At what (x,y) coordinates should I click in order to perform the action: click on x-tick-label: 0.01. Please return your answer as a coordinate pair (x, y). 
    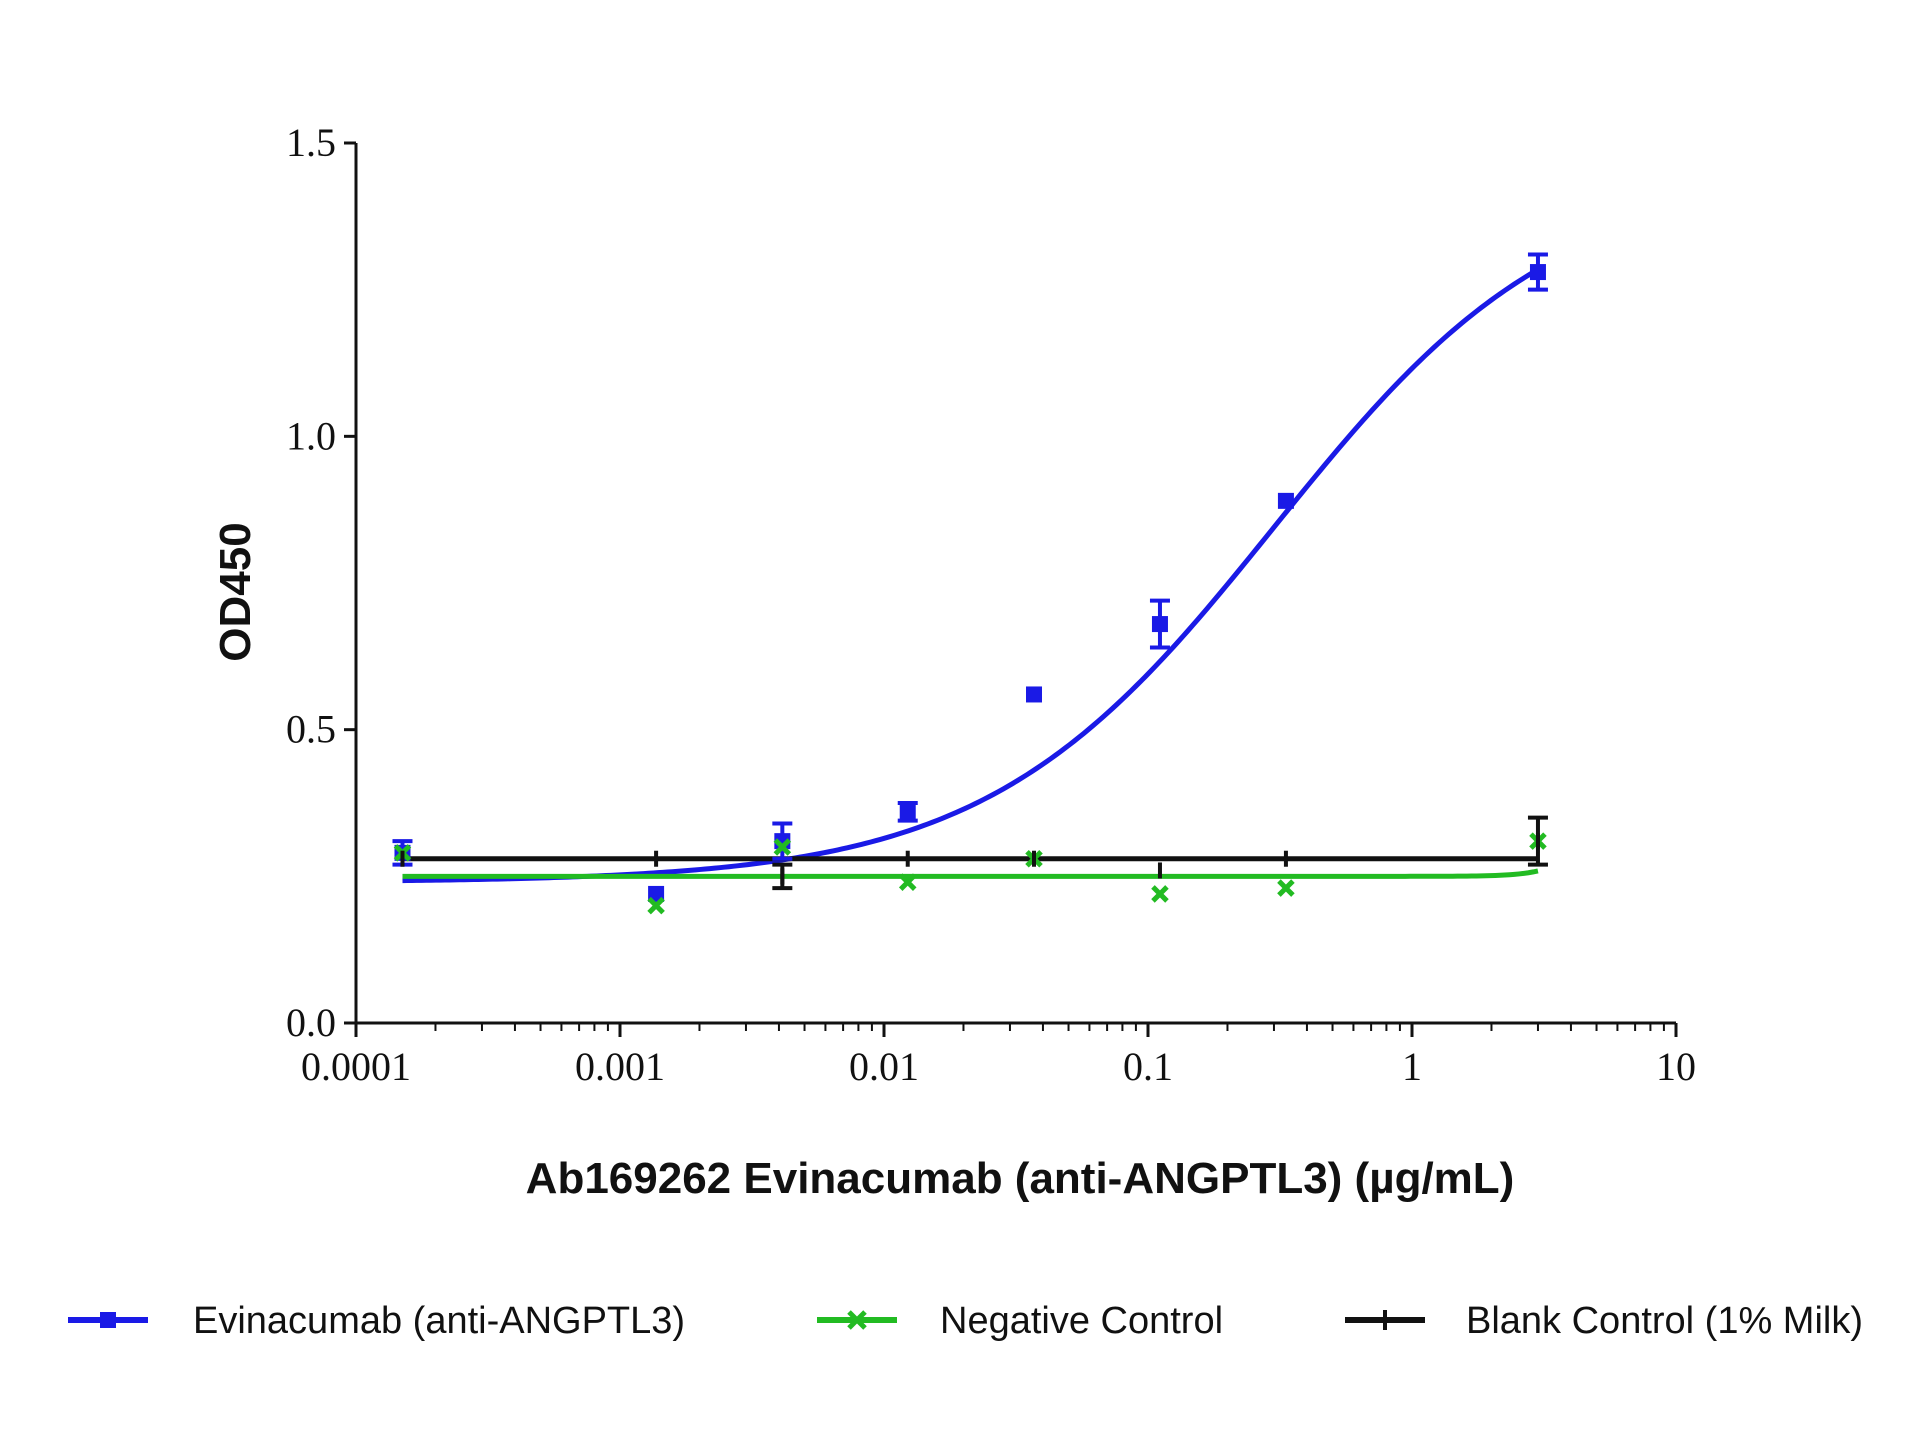
    Looking at the image, I should click on (884, 1066).